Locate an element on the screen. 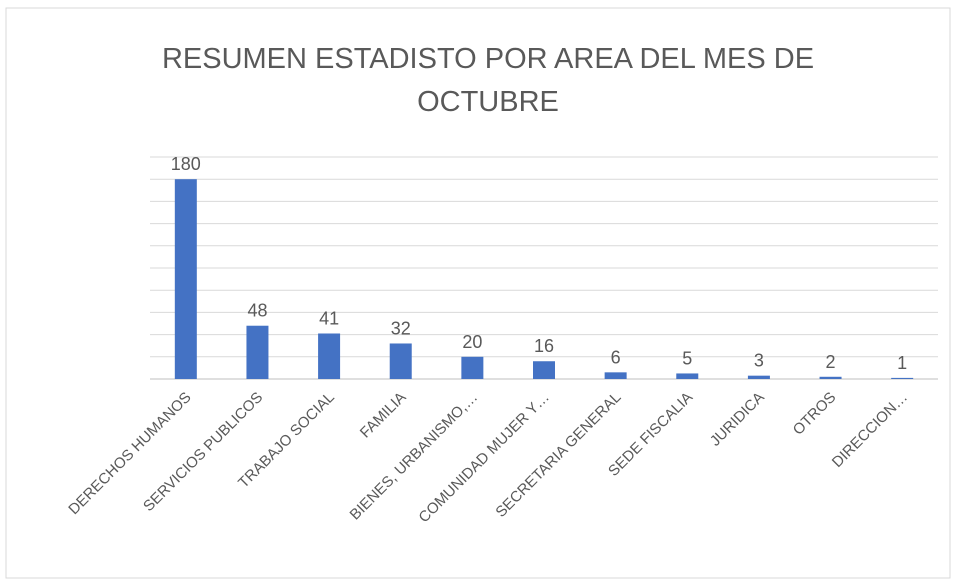  data-label: 41 is located at coordinates (329, 318).